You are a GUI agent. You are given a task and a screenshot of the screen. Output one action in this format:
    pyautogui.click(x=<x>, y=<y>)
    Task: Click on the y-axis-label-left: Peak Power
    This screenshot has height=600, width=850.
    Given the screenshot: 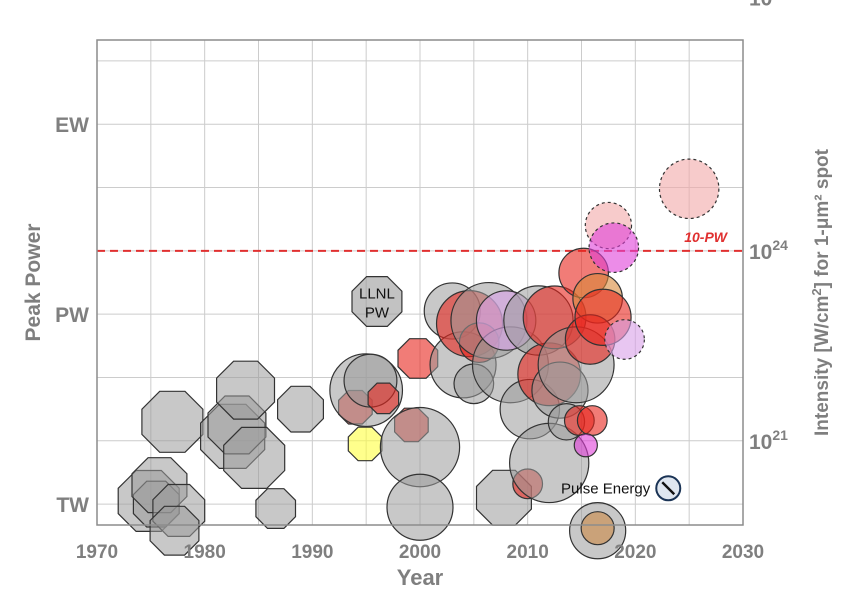 What is the action you would take?
    pyautogui.click(x=33, y=283)
    